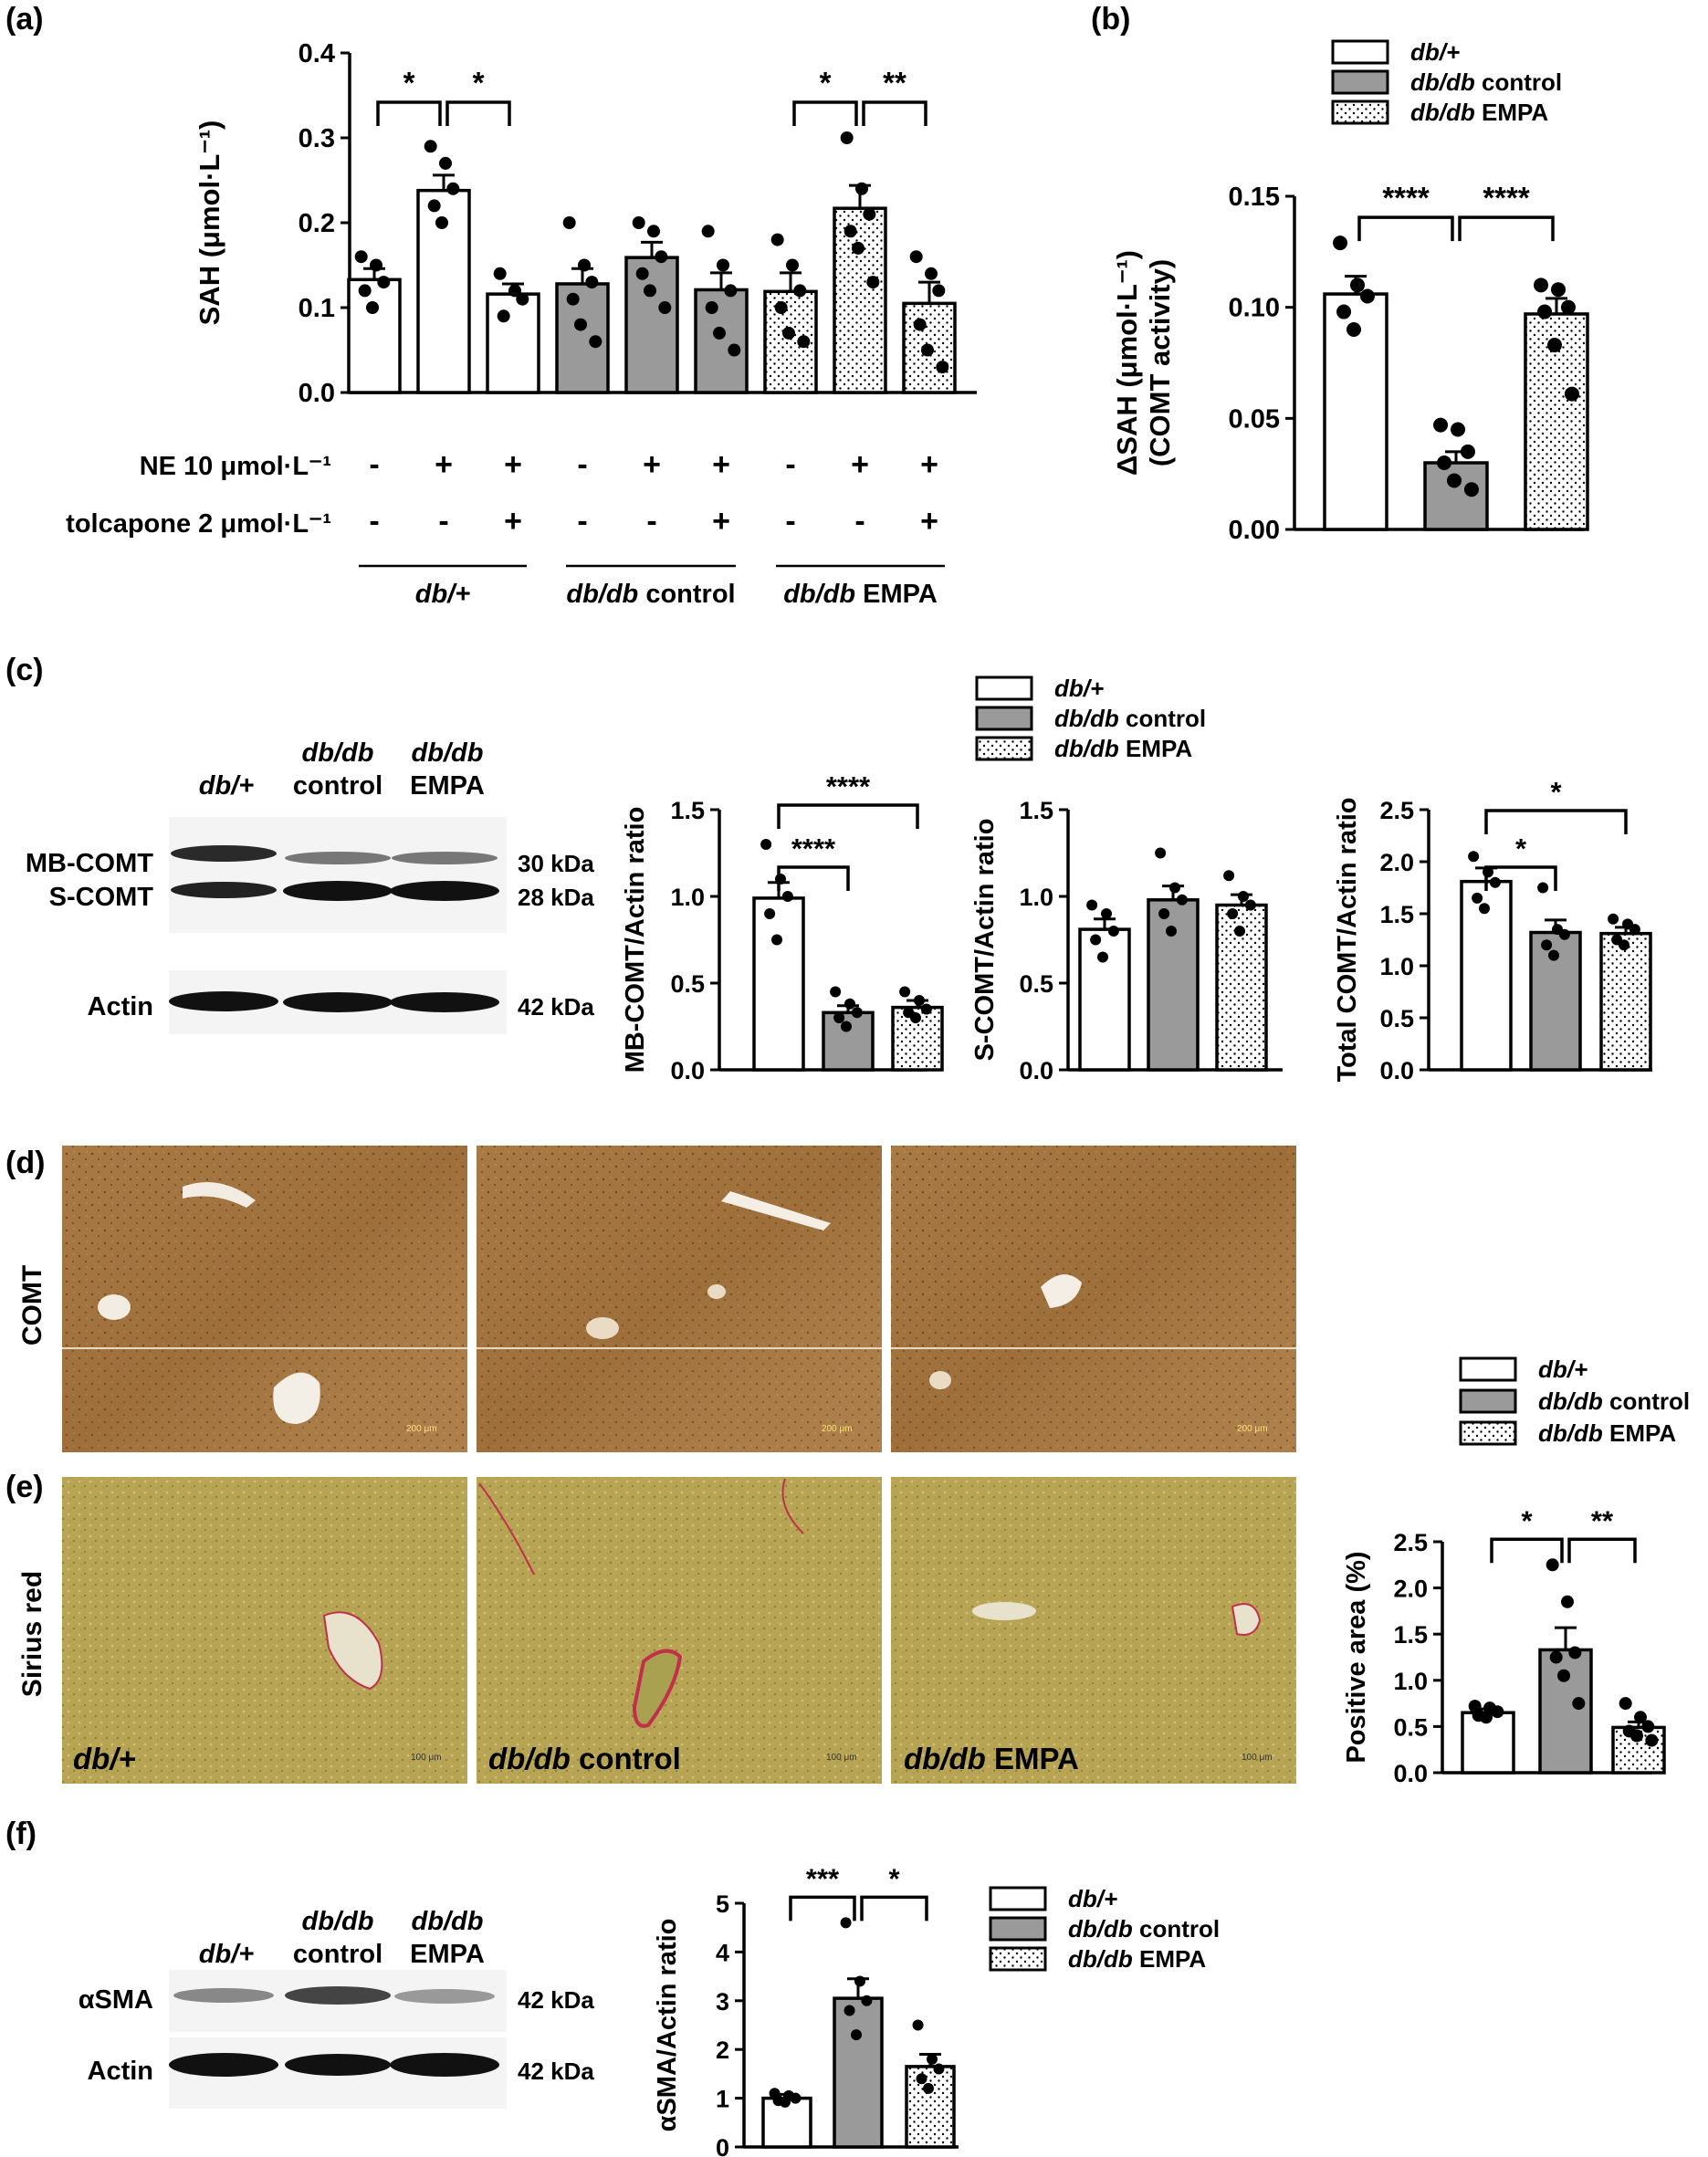 Image resolution: width=1708 pixels, height=2157 pixels. I want to click on group-label-a: db/db EMPA, so click(860, 594).